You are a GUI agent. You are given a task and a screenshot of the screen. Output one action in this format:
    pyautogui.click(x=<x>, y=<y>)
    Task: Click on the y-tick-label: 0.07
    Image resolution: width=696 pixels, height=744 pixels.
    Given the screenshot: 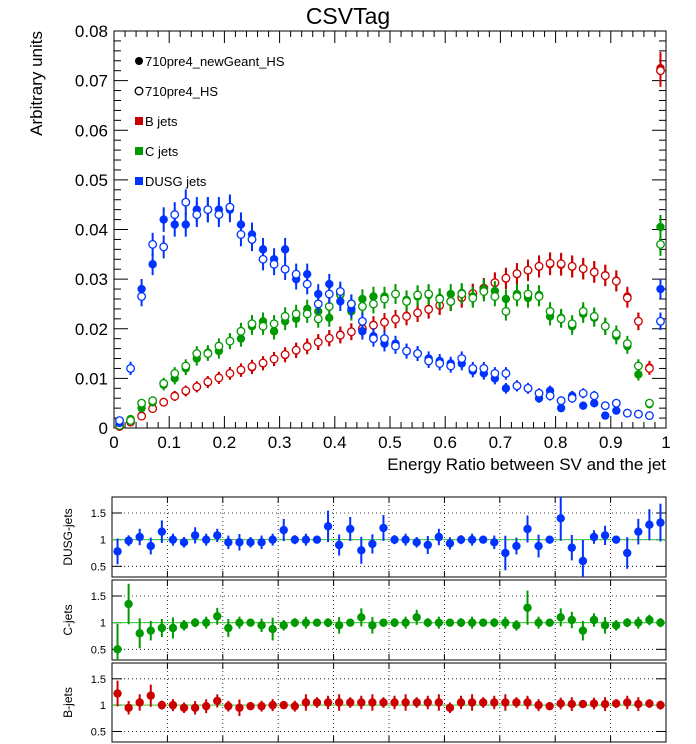 What is the action you would take?
    pyautogui.click(x=91, y=81)
    